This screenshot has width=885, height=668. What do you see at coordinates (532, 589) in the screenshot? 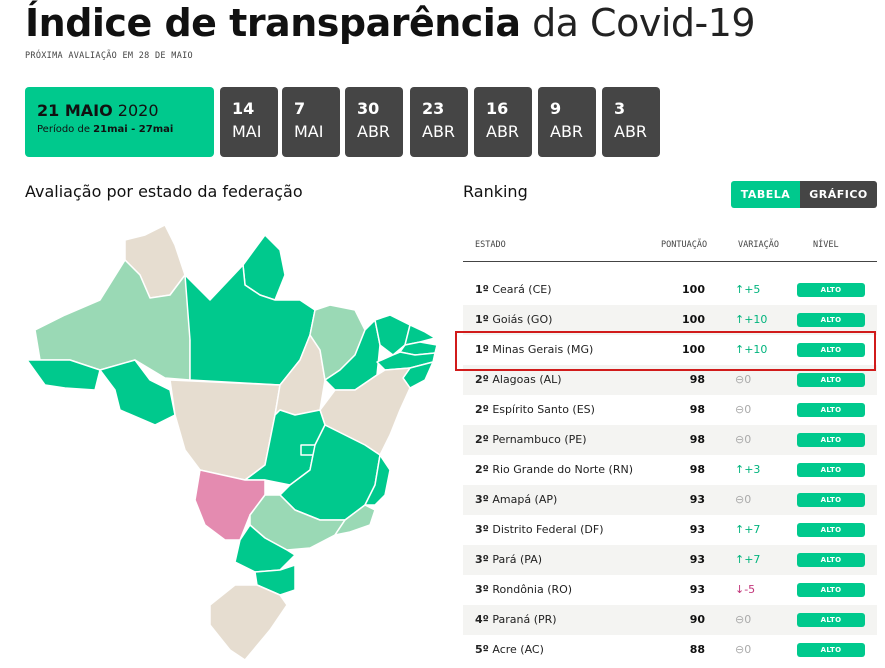
I see `state-name: Rondônia (RO)` at bounding box center [532, 589].